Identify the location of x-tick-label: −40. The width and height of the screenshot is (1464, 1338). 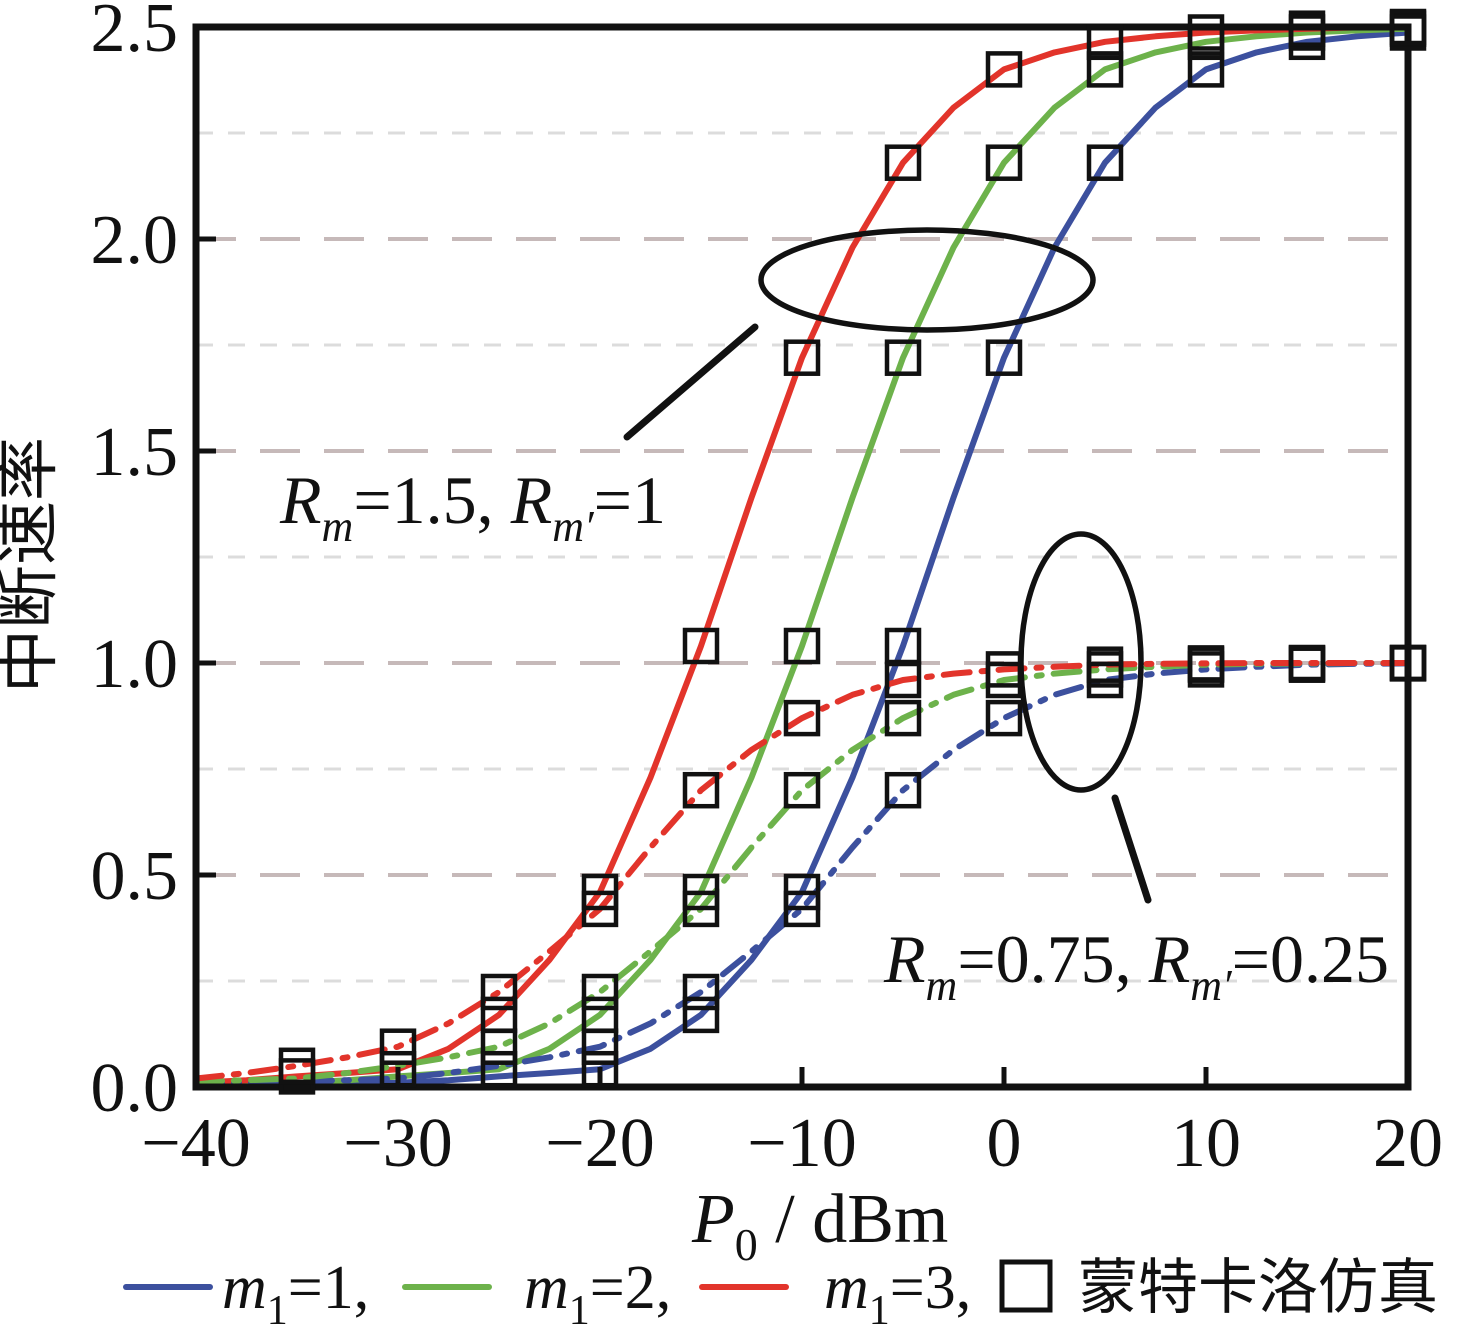
(195, 1143).